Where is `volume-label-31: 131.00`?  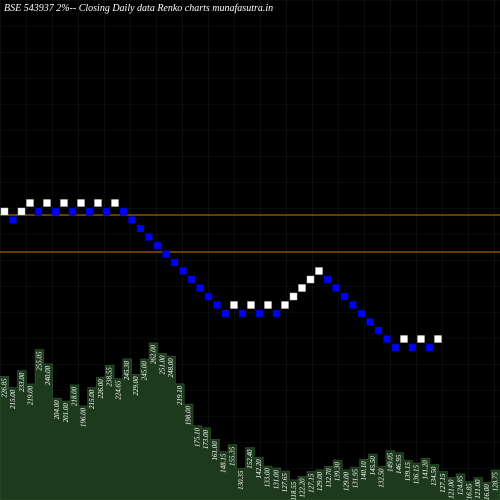 volume-label-31: 131.00 is located at coordinates (276, 479).